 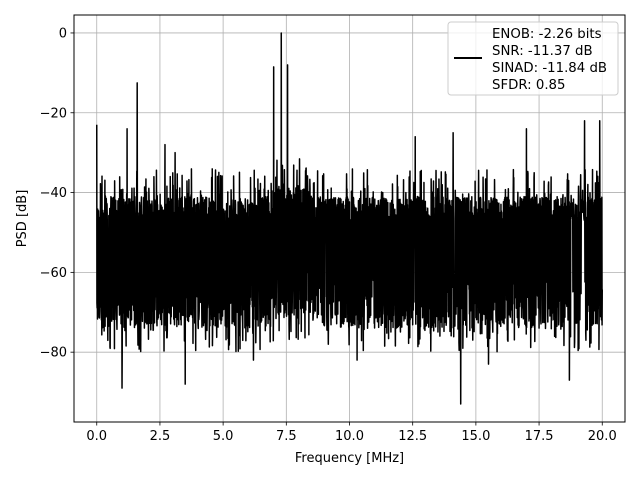 I want to click on legend-entry-snr: SNR: -11.37 dB, so click(x=542, y=51).